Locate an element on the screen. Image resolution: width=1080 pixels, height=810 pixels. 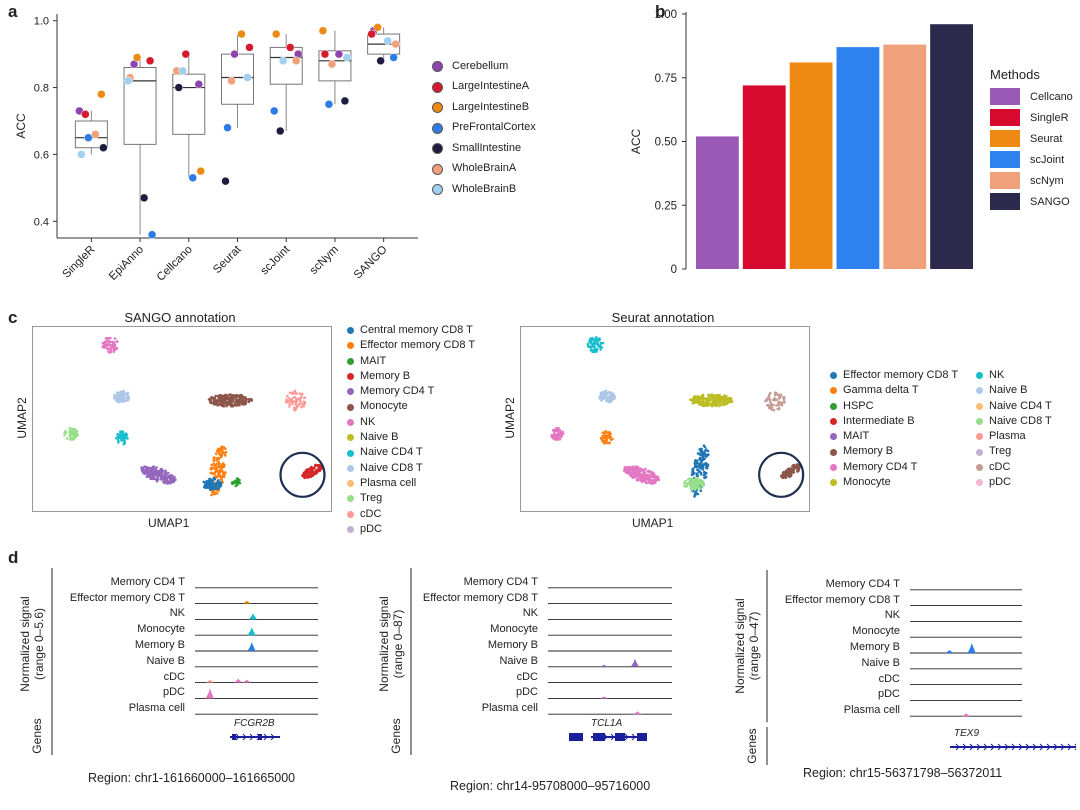
sango-umap-xlabel: UMAP1 is located at coordinates (169, 523).